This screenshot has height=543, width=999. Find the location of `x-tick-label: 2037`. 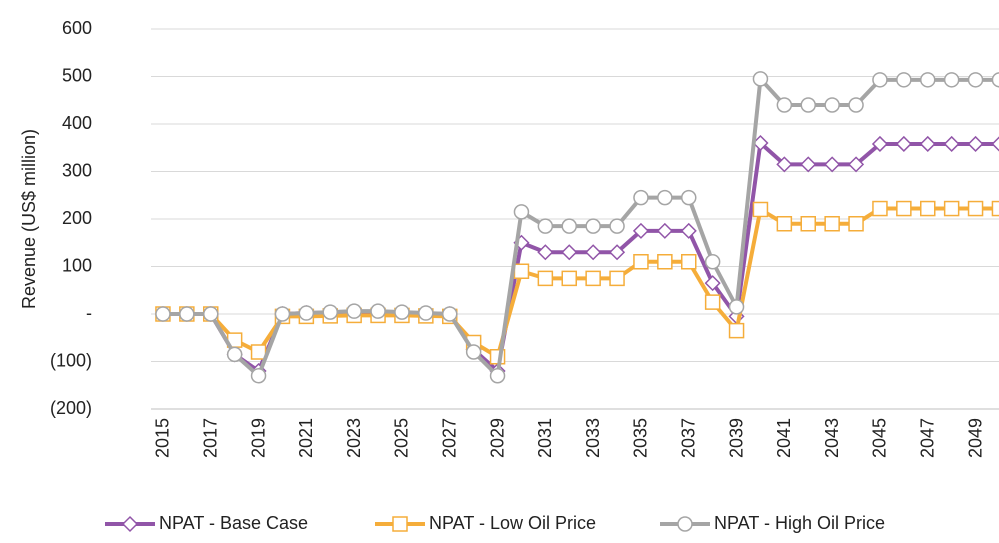

x-tick-label: 2037 is located at coordinates (689, 438).